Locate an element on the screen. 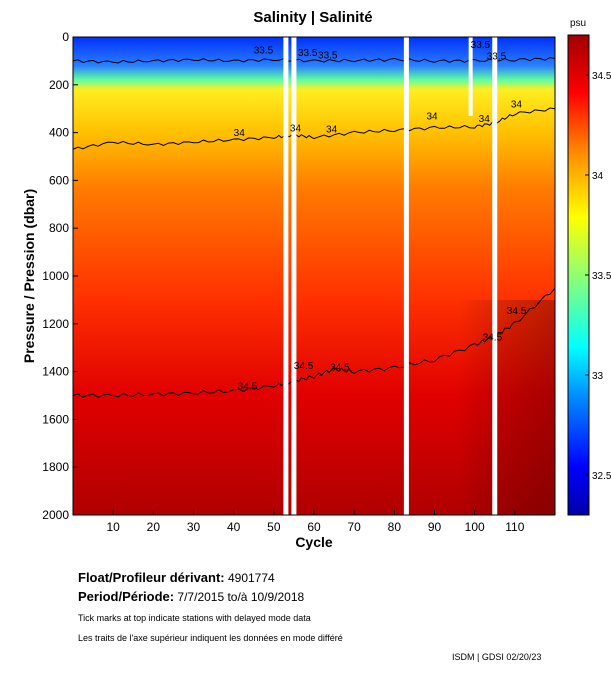 This screenshot has height=675, width=611. y-tick-label: 800 is located at coordinates (59, 228).